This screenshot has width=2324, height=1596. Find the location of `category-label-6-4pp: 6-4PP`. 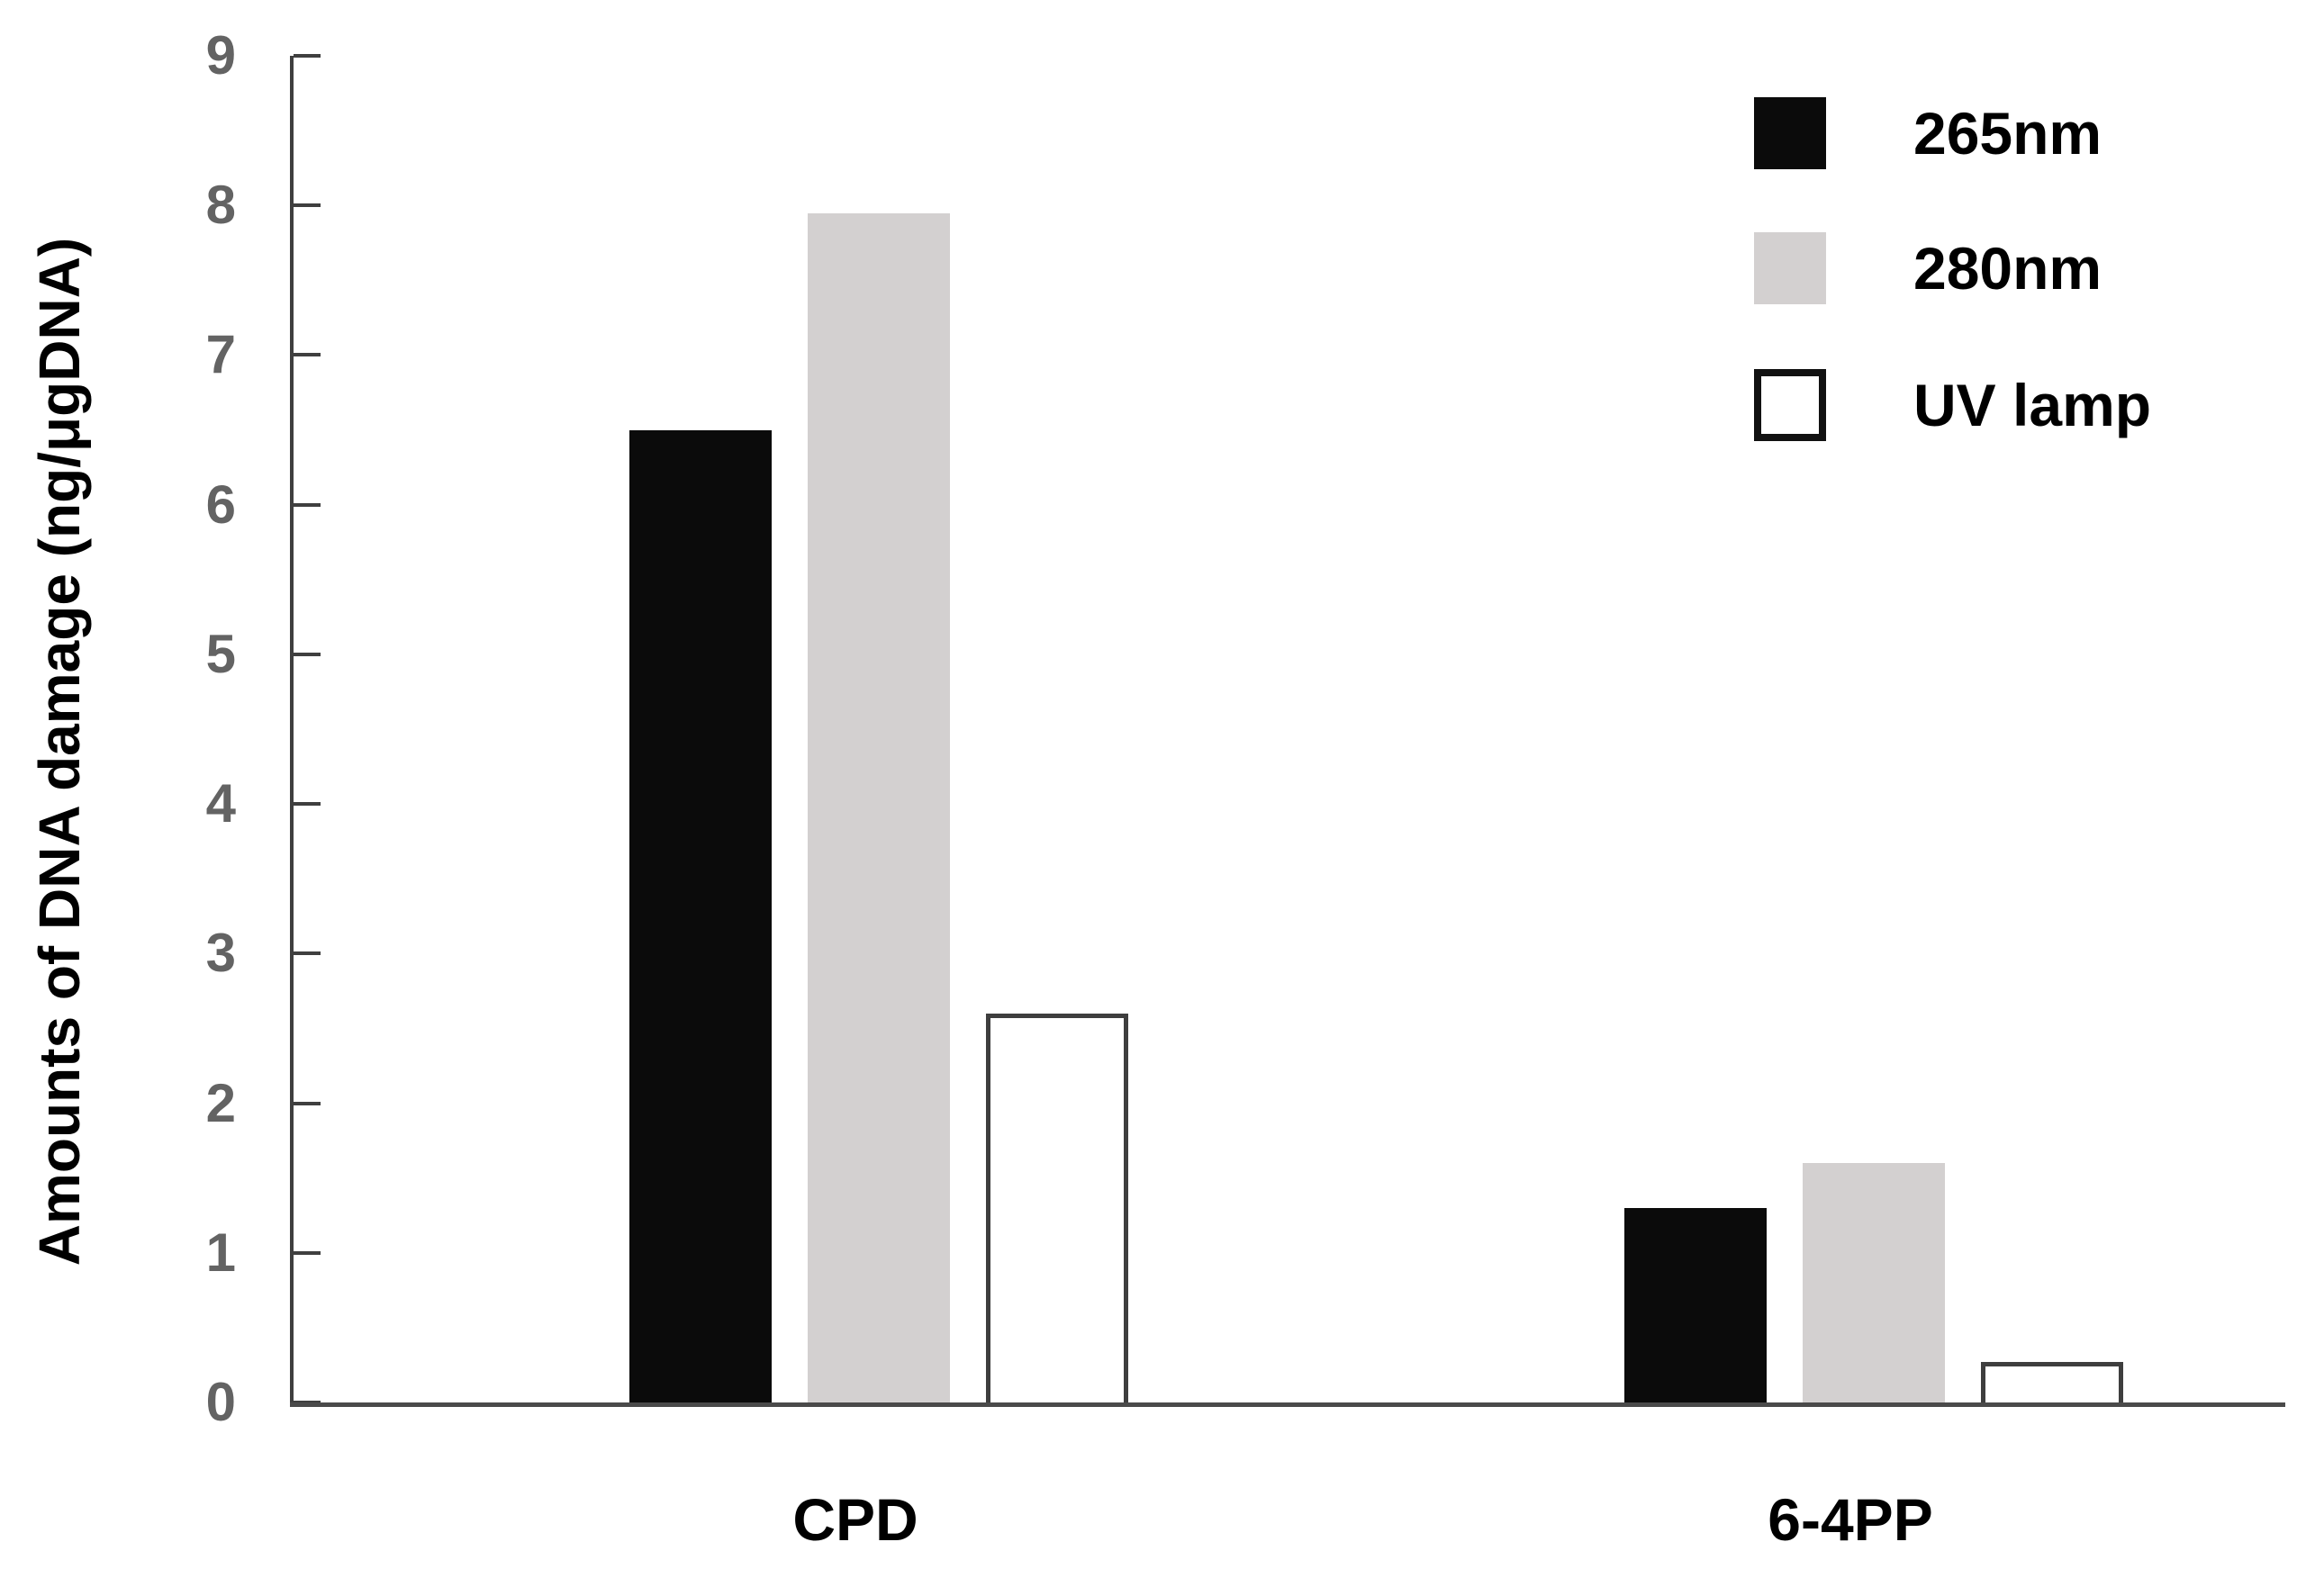

category-label-6-4pp: 6-4PP is located at coordinates (1850, 1519).